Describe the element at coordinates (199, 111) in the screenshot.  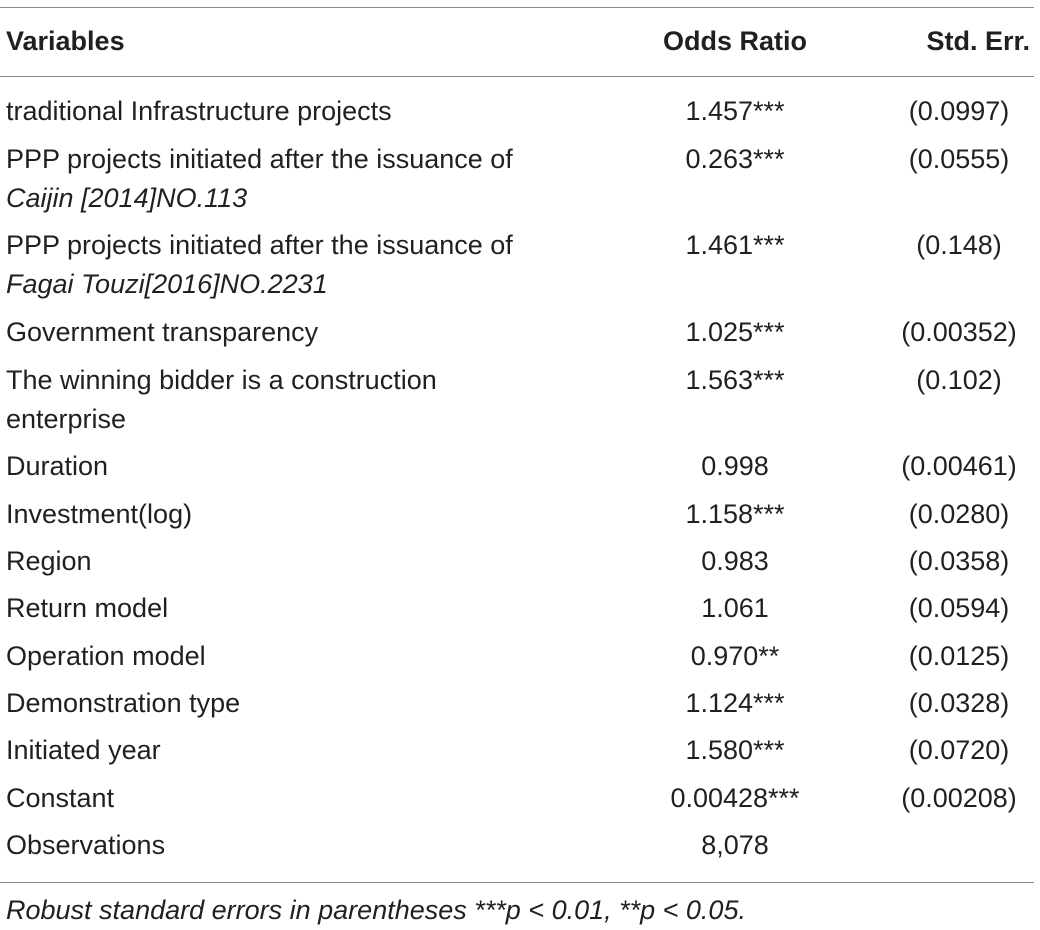
I see `row-variable: traditional Infrastructure projects` at that location.